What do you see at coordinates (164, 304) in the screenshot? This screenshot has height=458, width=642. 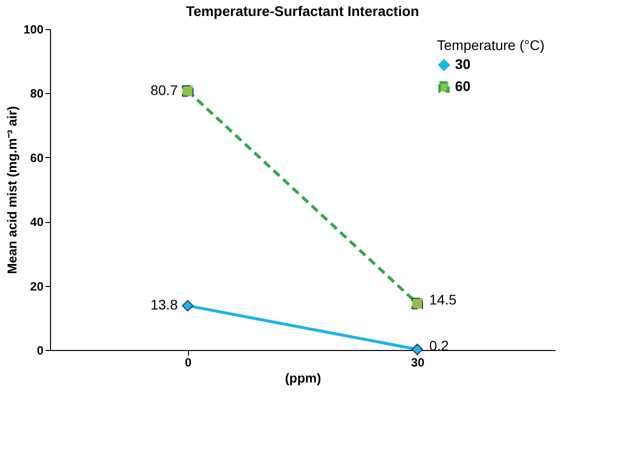 I see `data-label: 13.8` at bounding box center [164, 304].